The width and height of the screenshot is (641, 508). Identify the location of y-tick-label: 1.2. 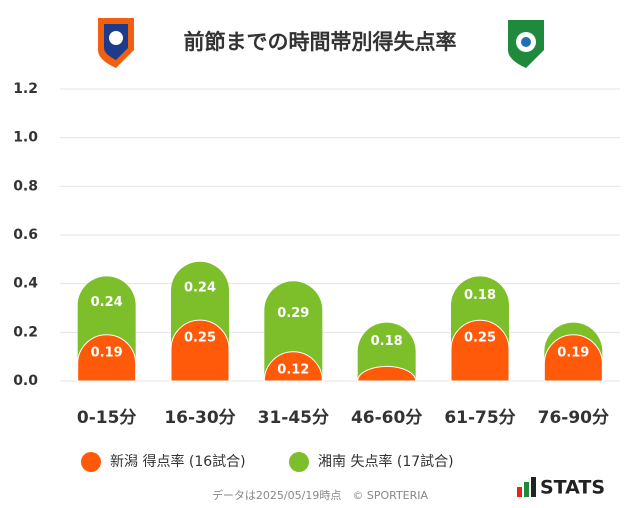
(25, 89).